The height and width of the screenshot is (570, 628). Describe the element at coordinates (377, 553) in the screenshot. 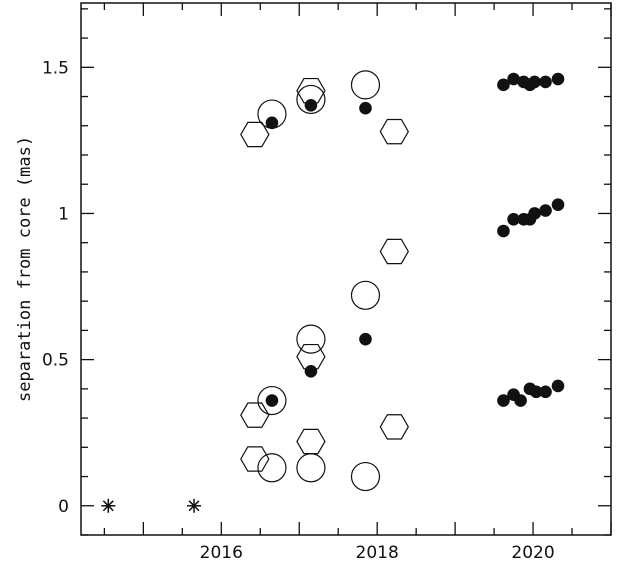

I see `x-tick-label: 2018` at that location.